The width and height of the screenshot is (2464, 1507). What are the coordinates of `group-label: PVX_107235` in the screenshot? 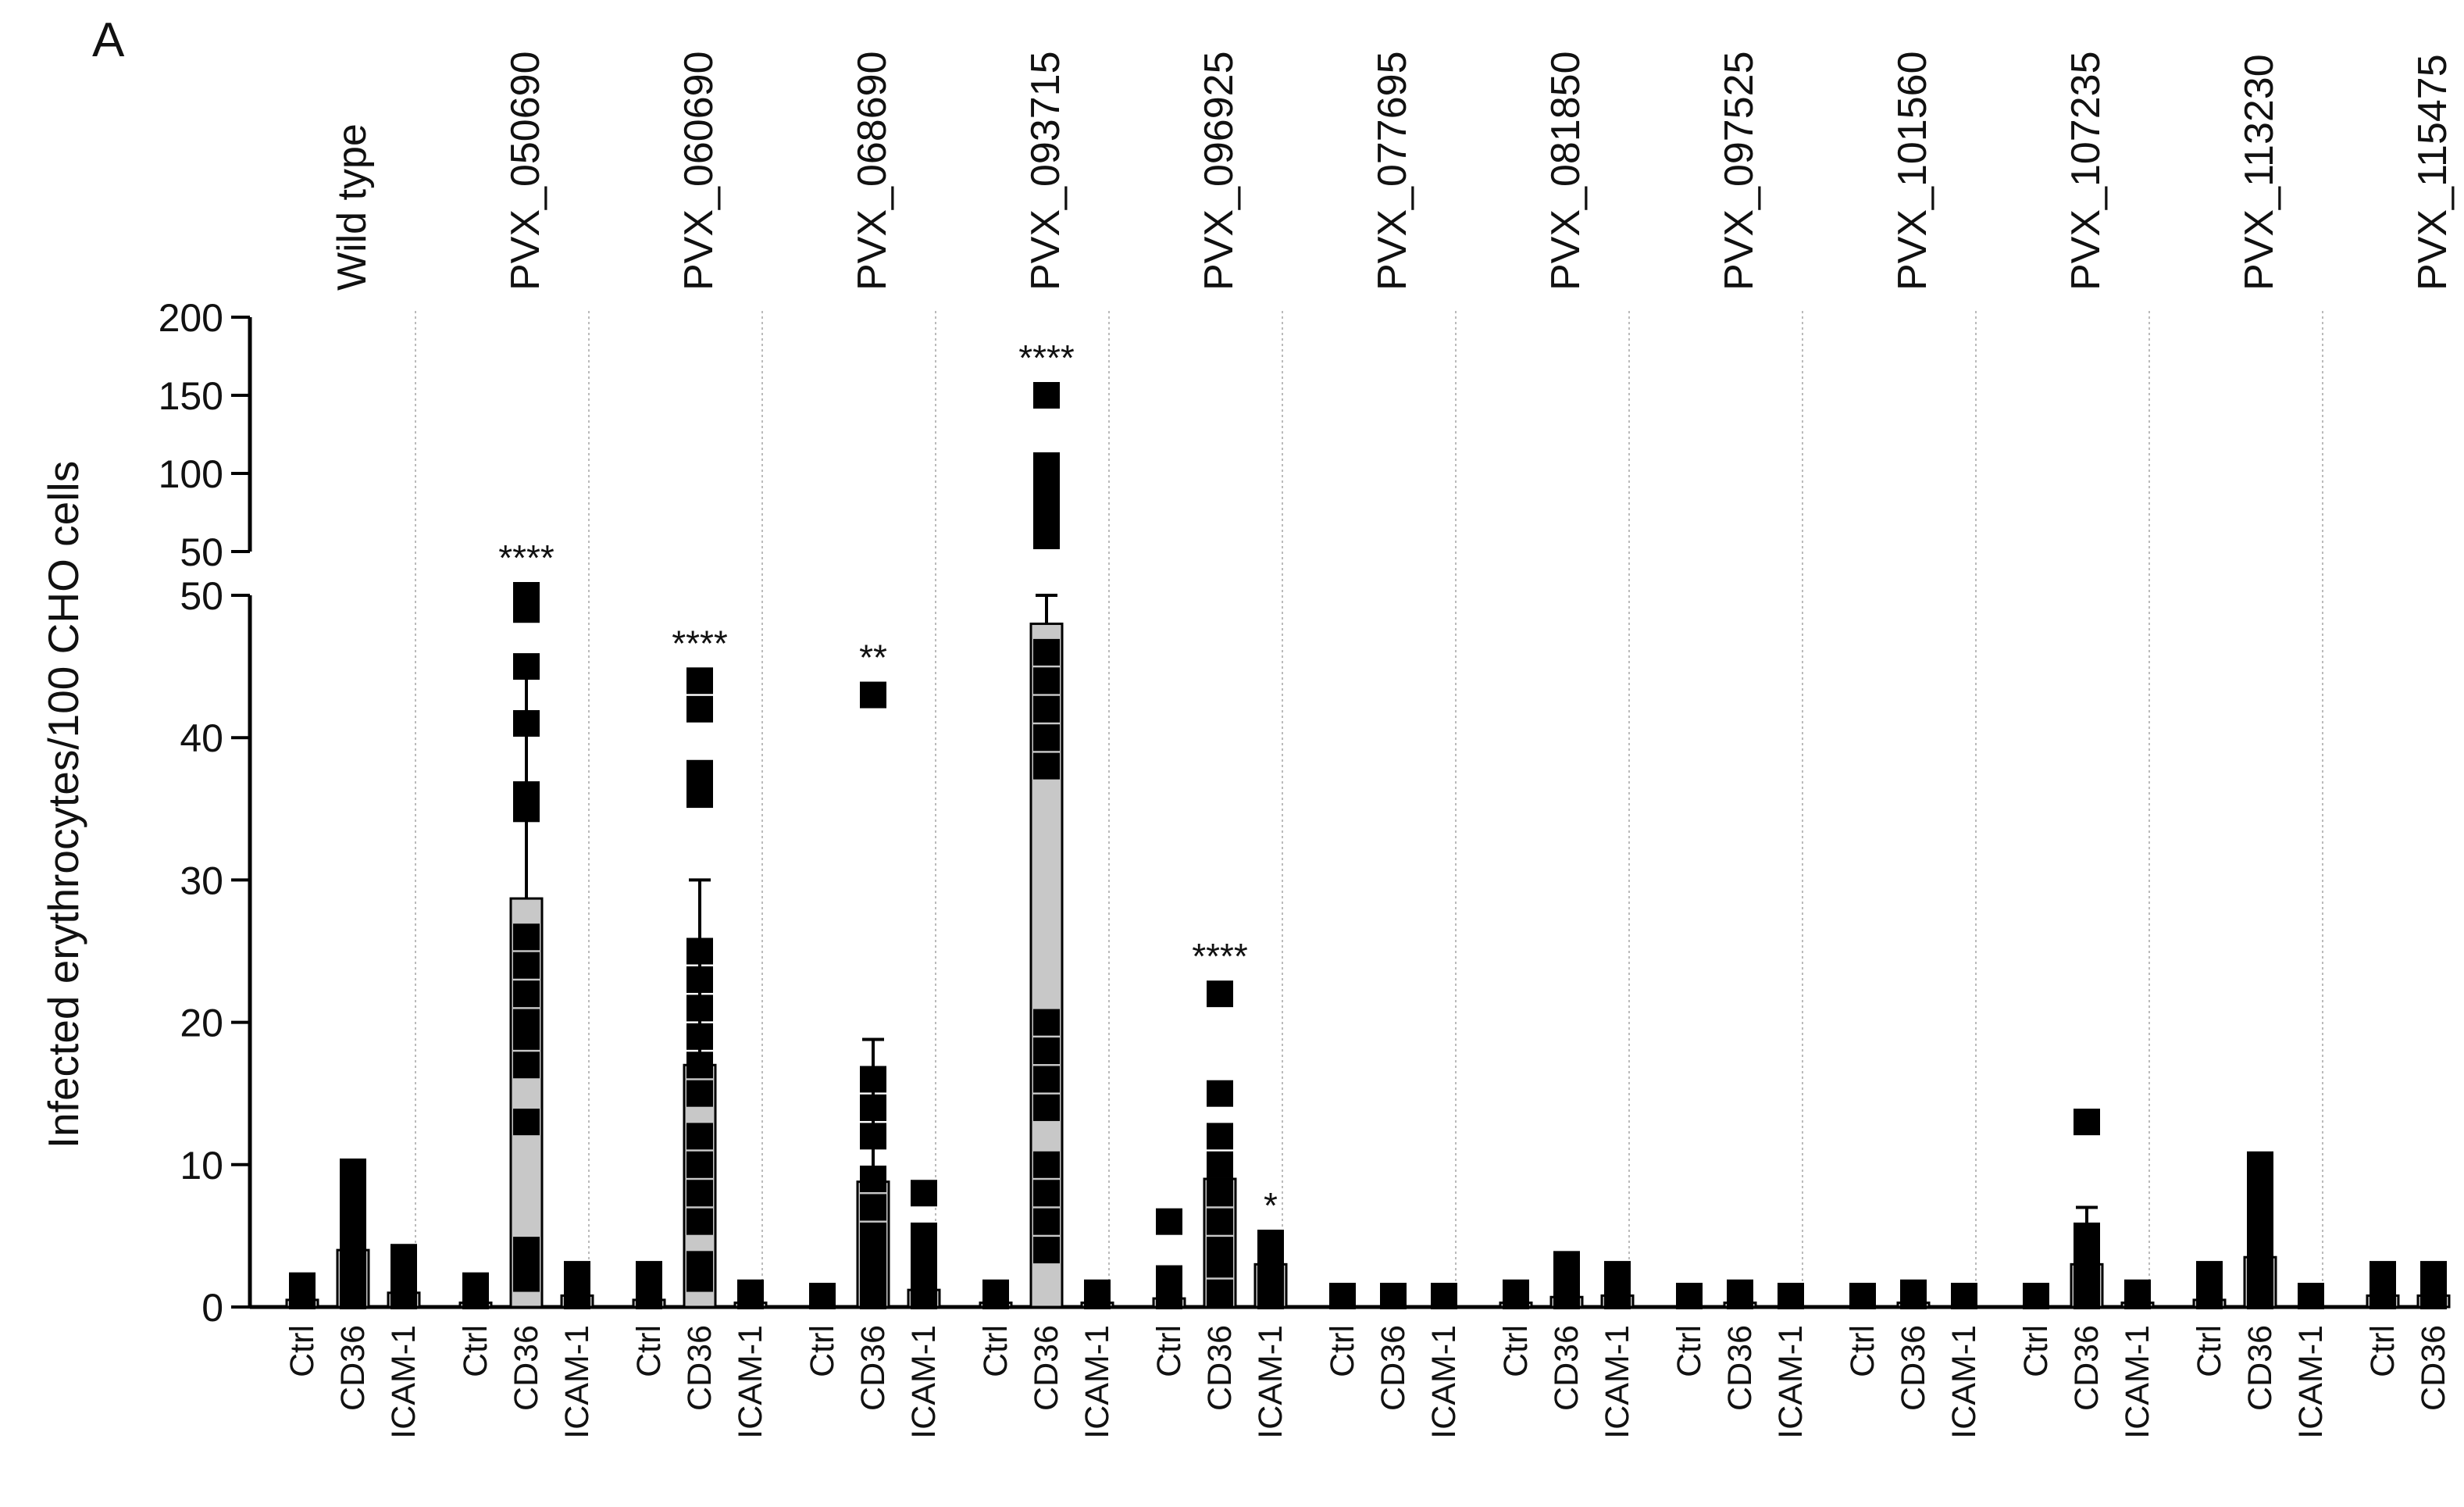 It's located at (2086, 171).